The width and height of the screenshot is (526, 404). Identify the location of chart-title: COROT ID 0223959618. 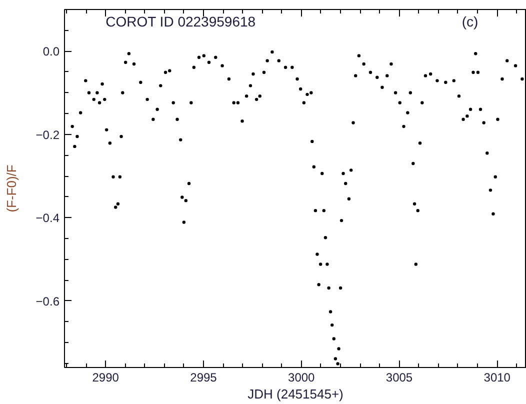
(181, 22).